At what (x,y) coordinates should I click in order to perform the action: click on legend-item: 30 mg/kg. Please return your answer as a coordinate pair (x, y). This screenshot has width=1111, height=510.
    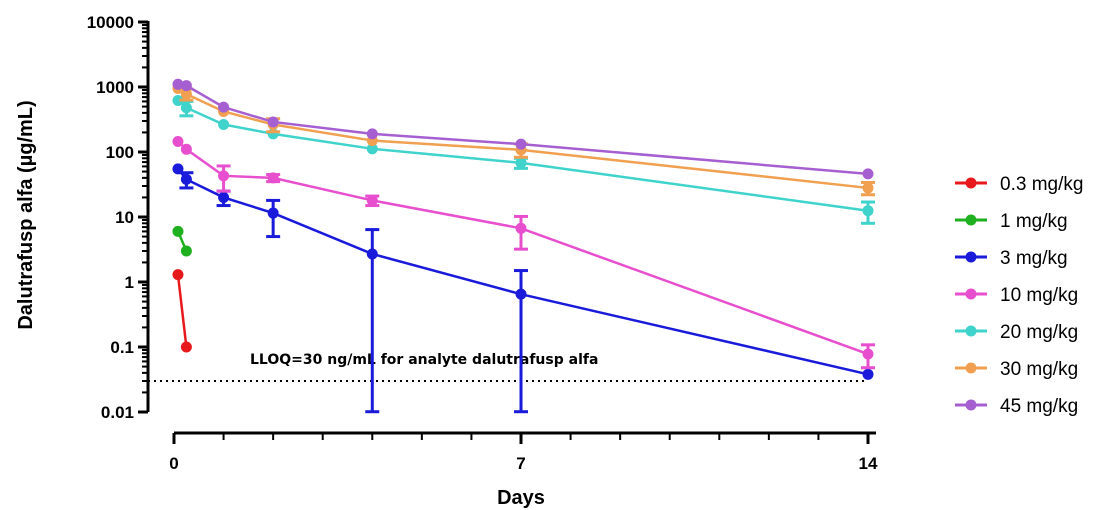
    Looking at the image, I should click on (1016, 369).